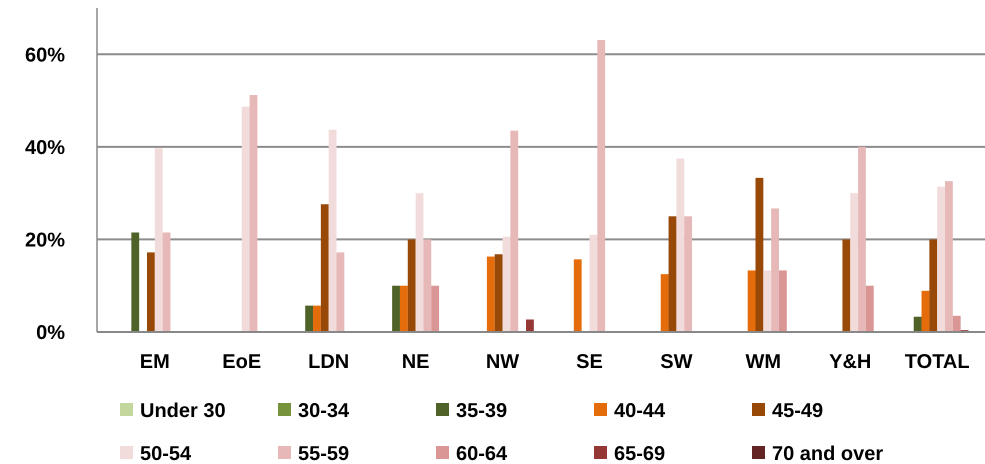  I want to click on legend-label: 30-34, so click(324, 411).